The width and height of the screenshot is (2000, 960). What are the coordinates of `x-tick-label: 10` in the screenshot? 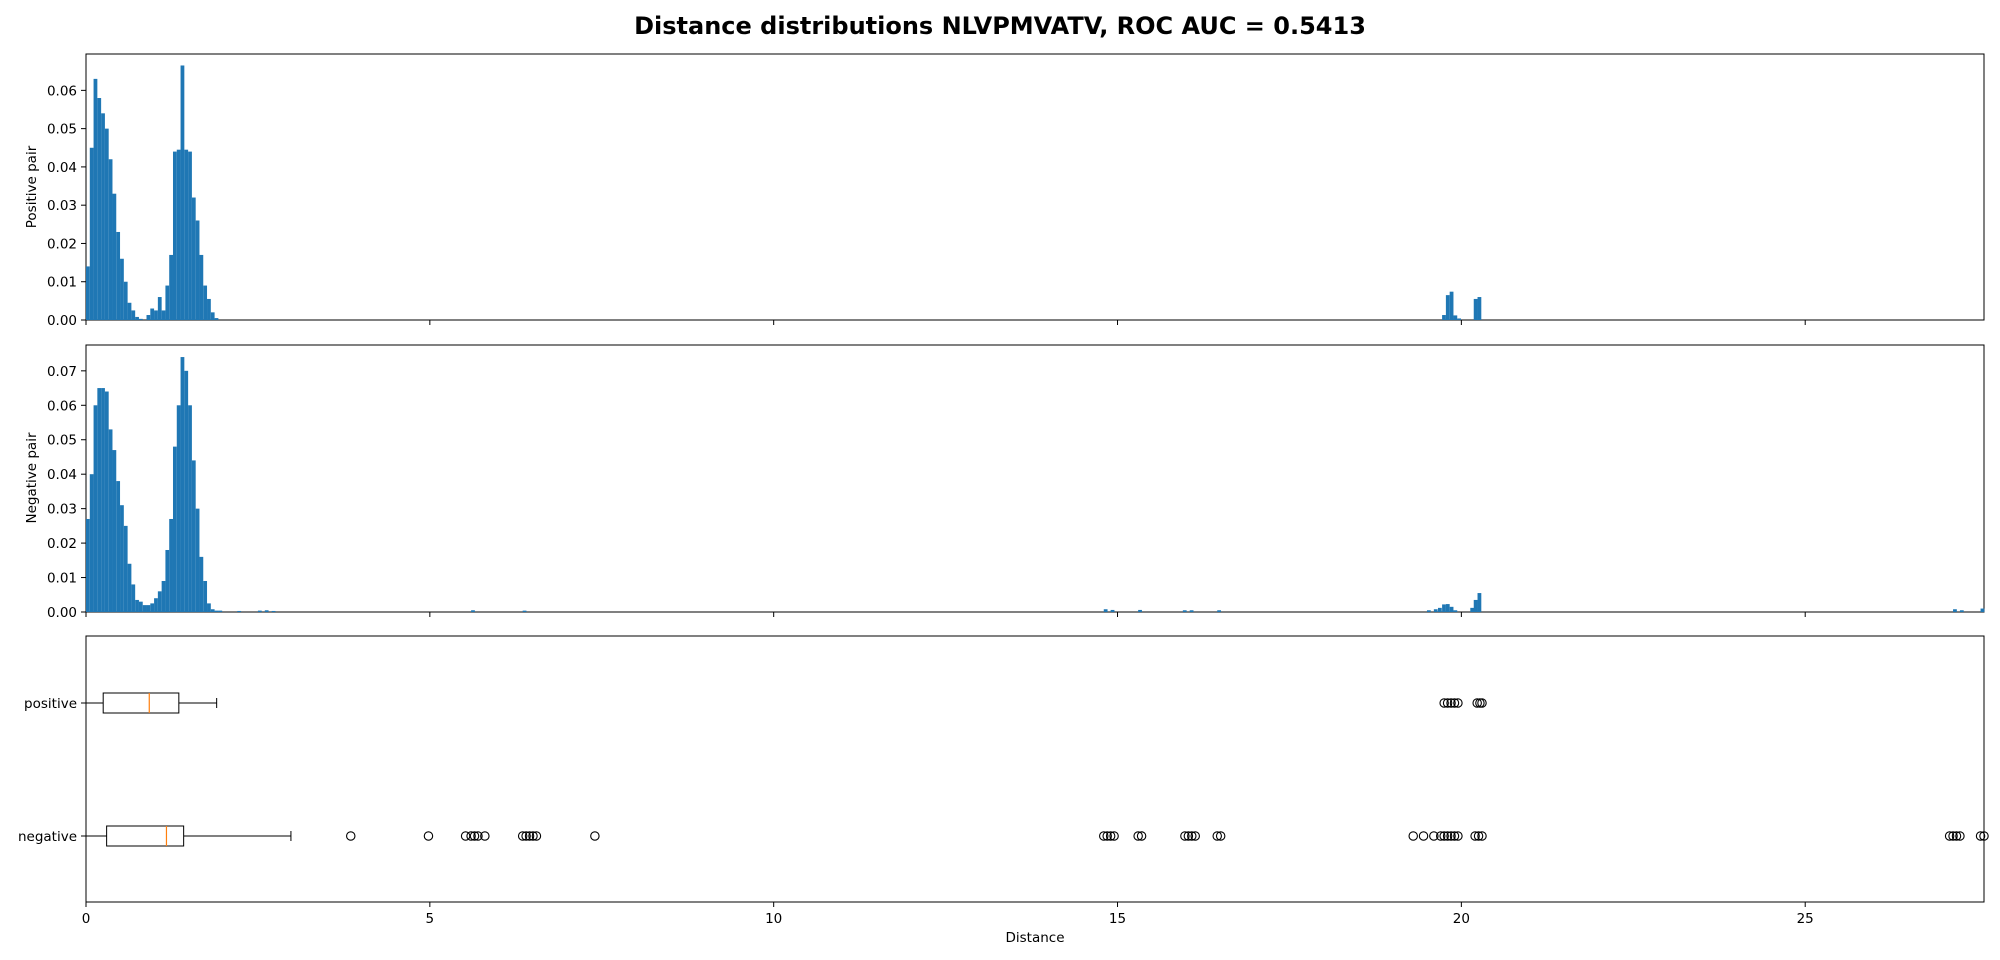 It's located at (773, 919).